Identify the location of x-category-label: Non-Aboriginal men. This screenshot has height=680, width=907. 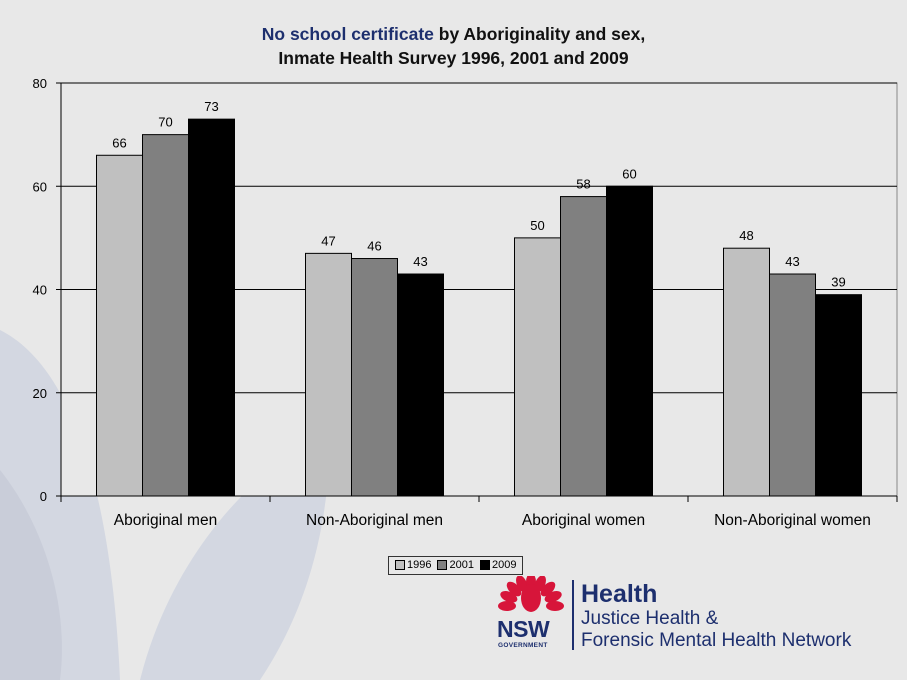
(374, 520).